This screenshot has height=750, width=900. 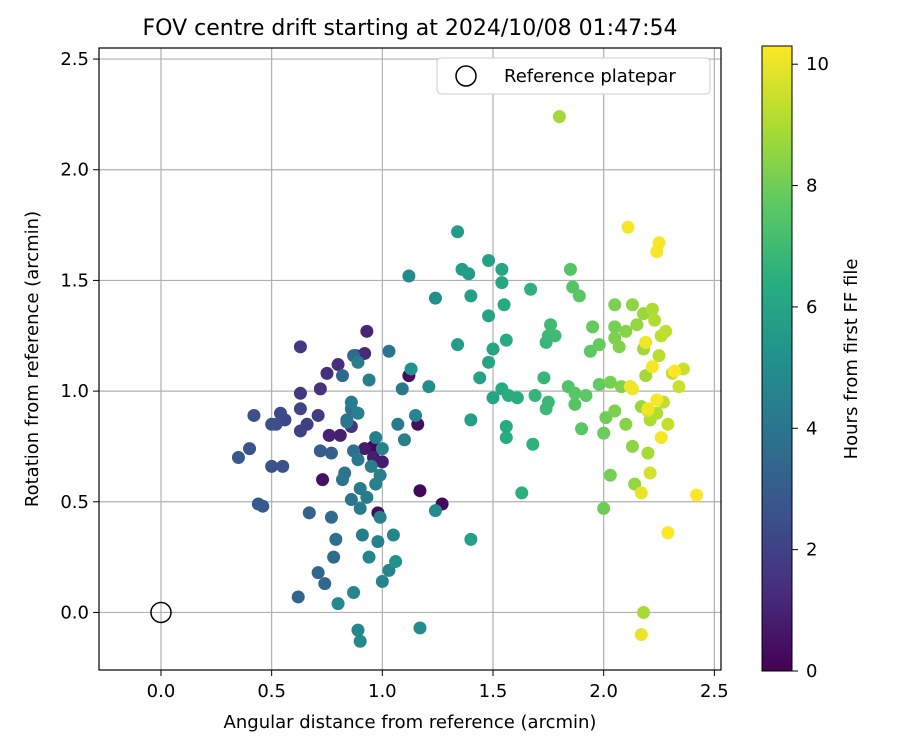 What do you see at coordinates (811, 307) in the screenshot?
I see `colorbar-tick-label: 6` at bounding box center [811, 307].